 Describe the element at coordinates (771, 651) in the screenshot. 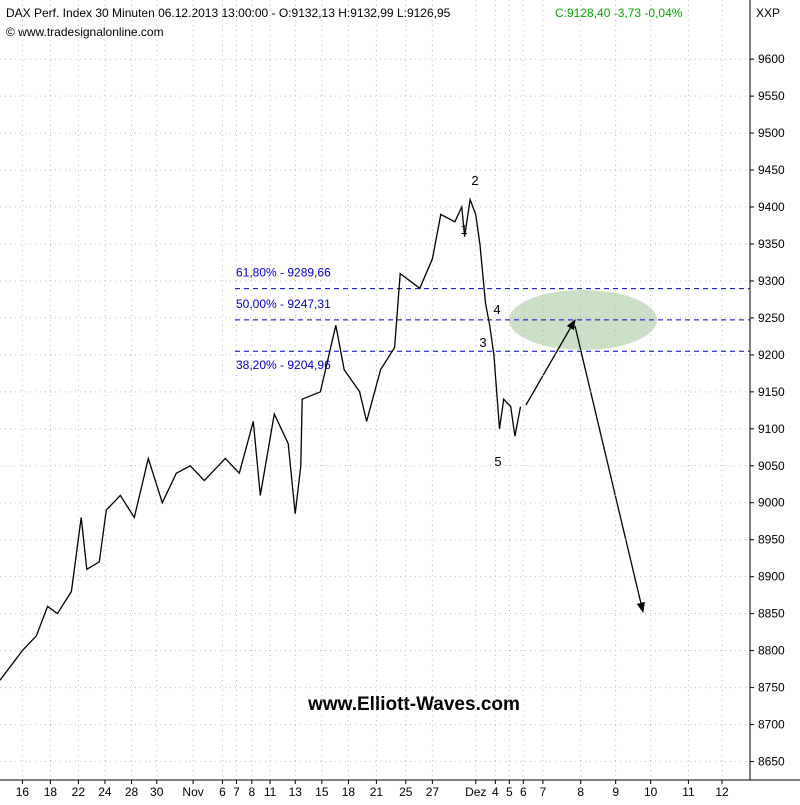

I see `y-tick-label: 8800` at that location.